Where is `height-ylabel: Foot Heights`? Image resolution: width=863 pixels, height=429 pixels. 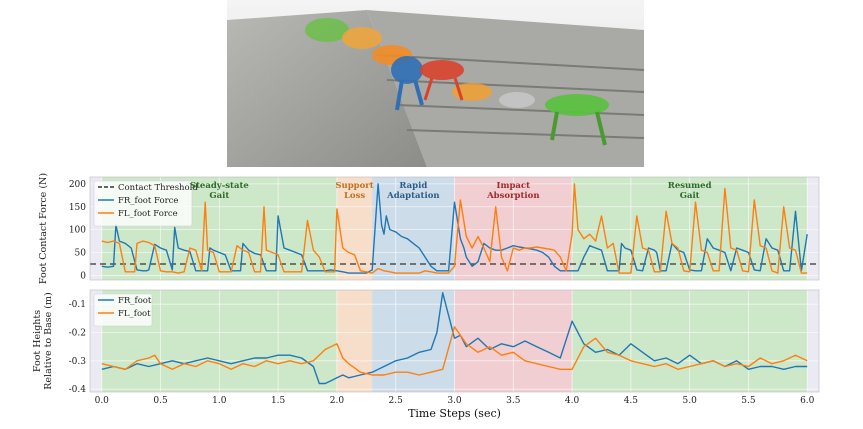 height-ylabel: Foot Heights is located at coordinates (37, 341).